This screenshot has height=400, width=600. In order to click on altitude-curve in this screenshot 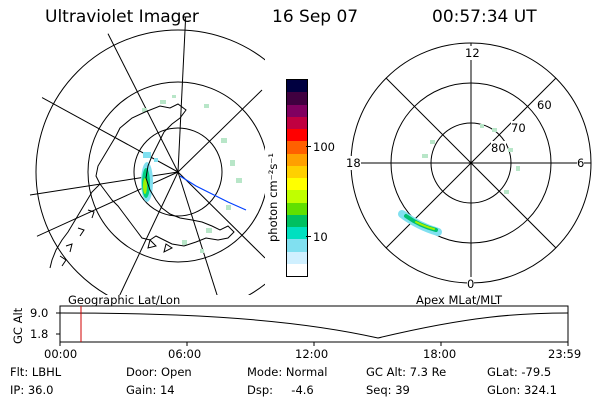, I will do `click(314, 325)`.